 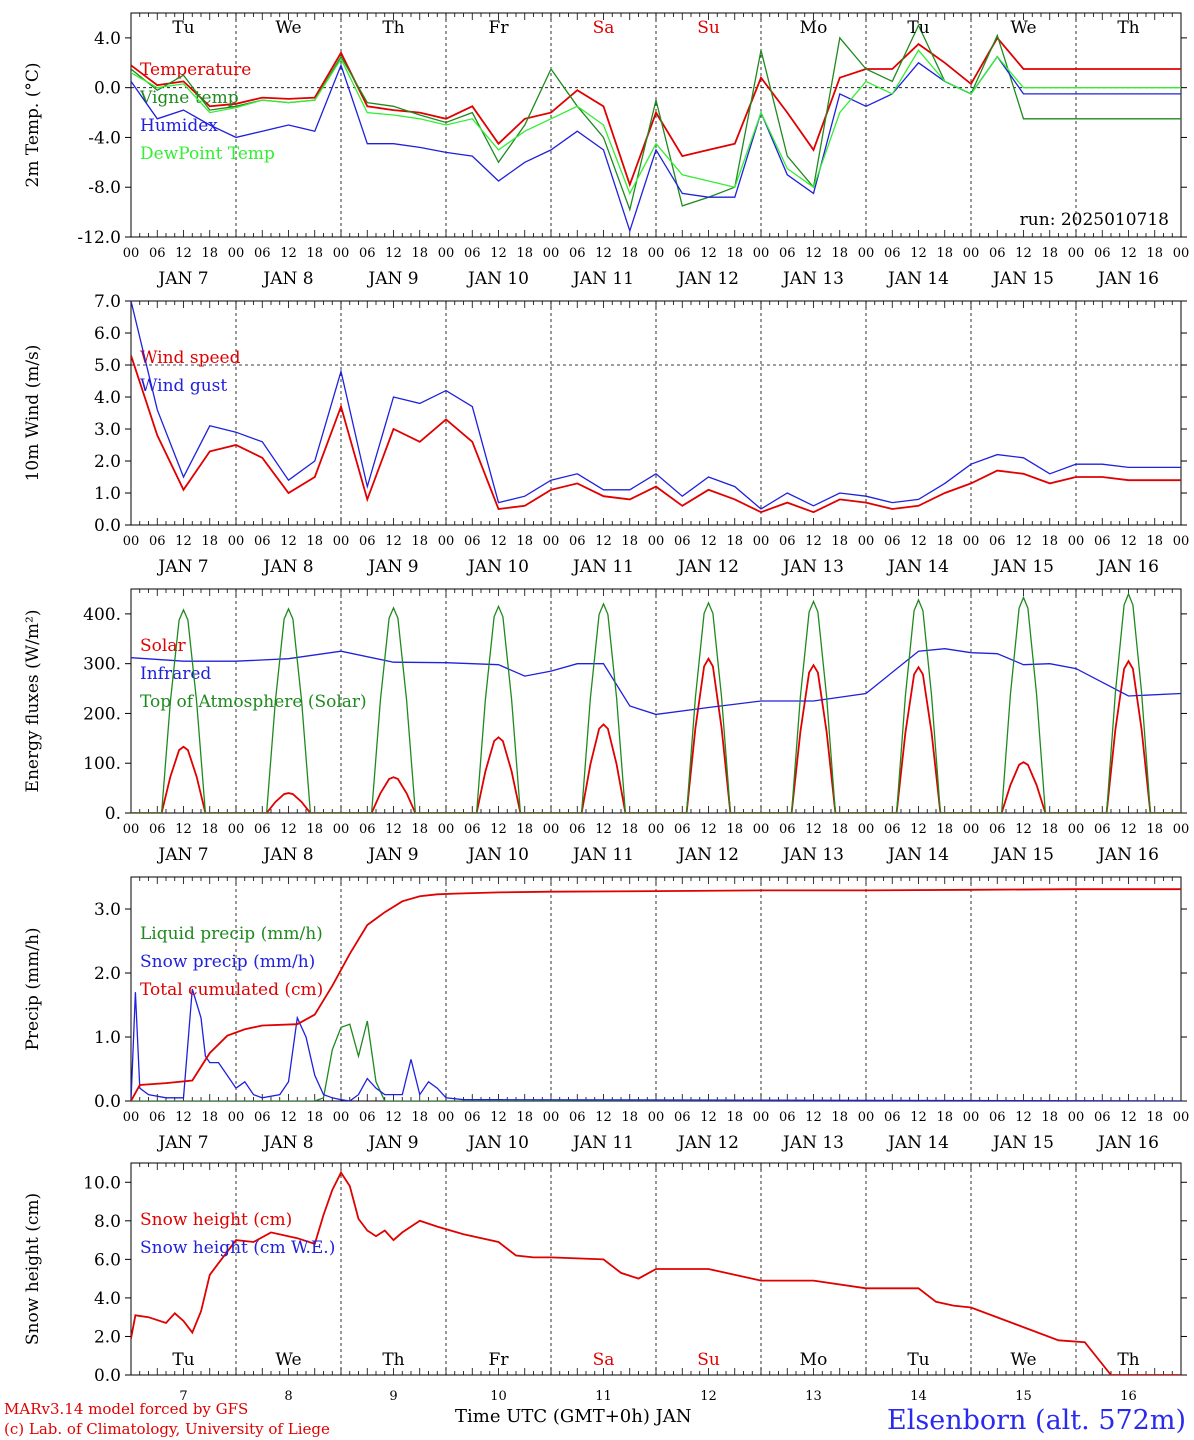 I want to click on y-axis-label: Precip (mm/h), so click(x=33, y=988).